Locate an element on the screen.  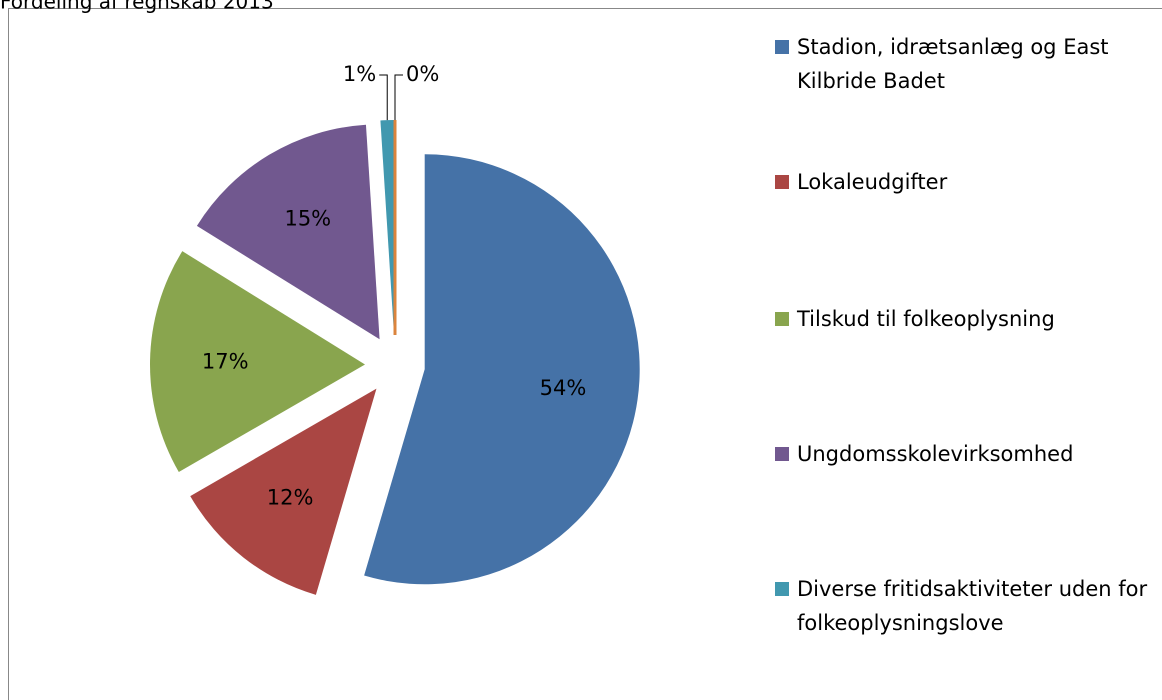
legend-label: Lokaleudgifter is located at coordinates (872, 182).